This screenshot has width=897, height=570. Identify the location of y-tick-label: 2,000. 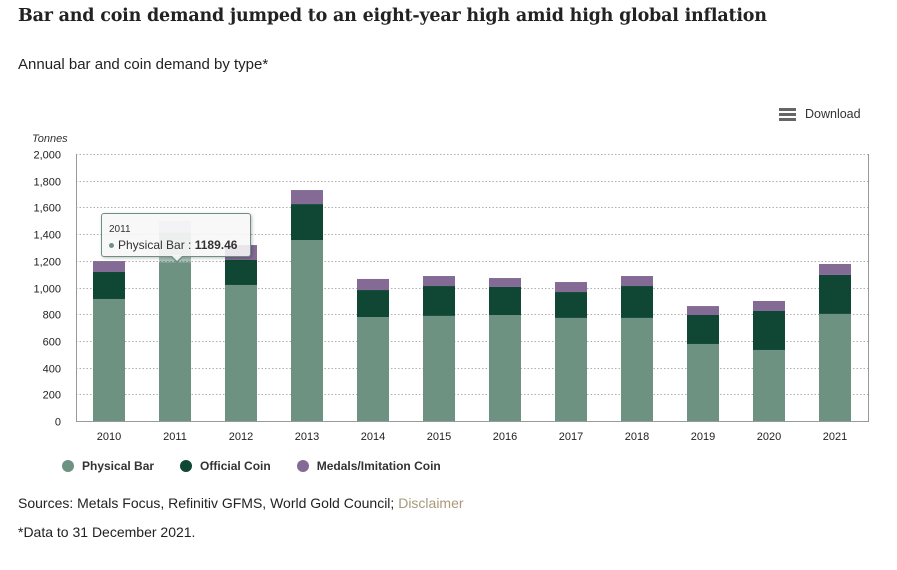
(47, 156).